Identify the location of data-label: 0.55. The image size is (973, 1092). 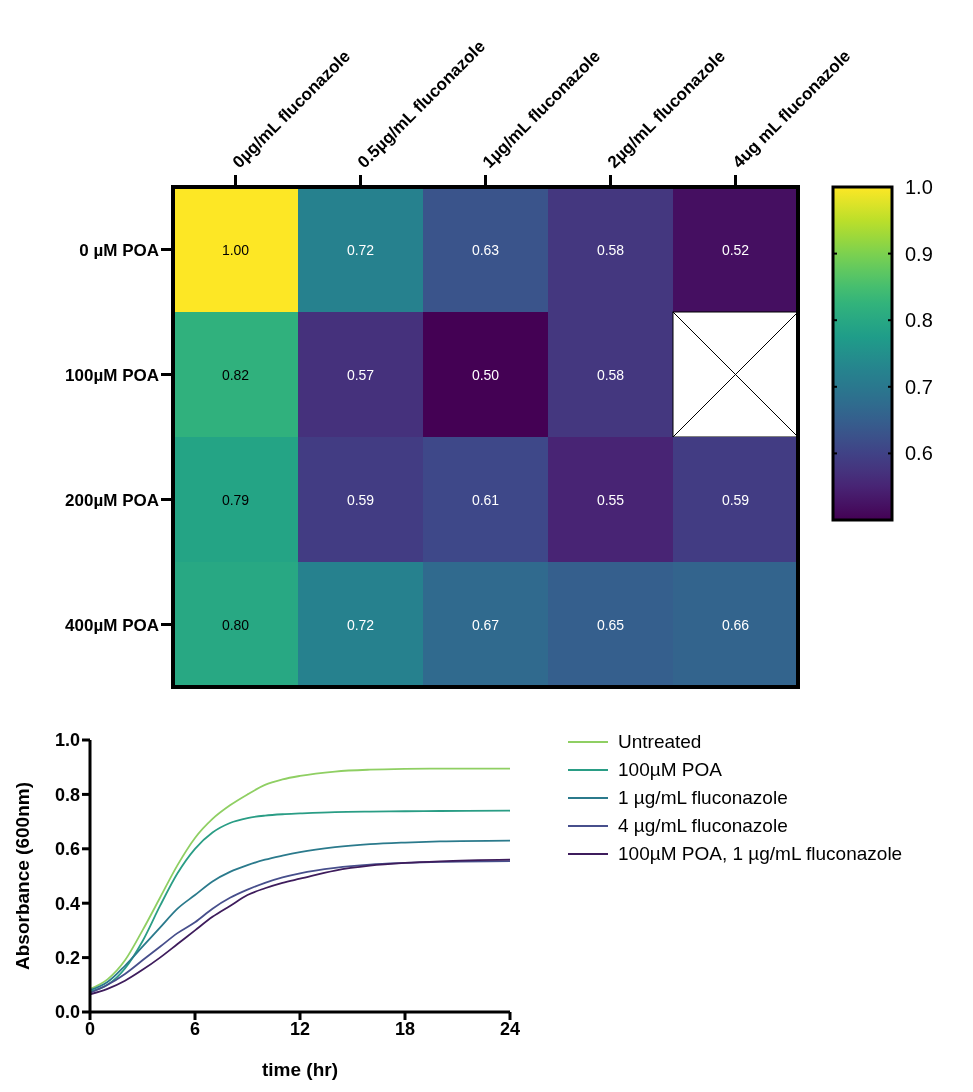
(610, 499).